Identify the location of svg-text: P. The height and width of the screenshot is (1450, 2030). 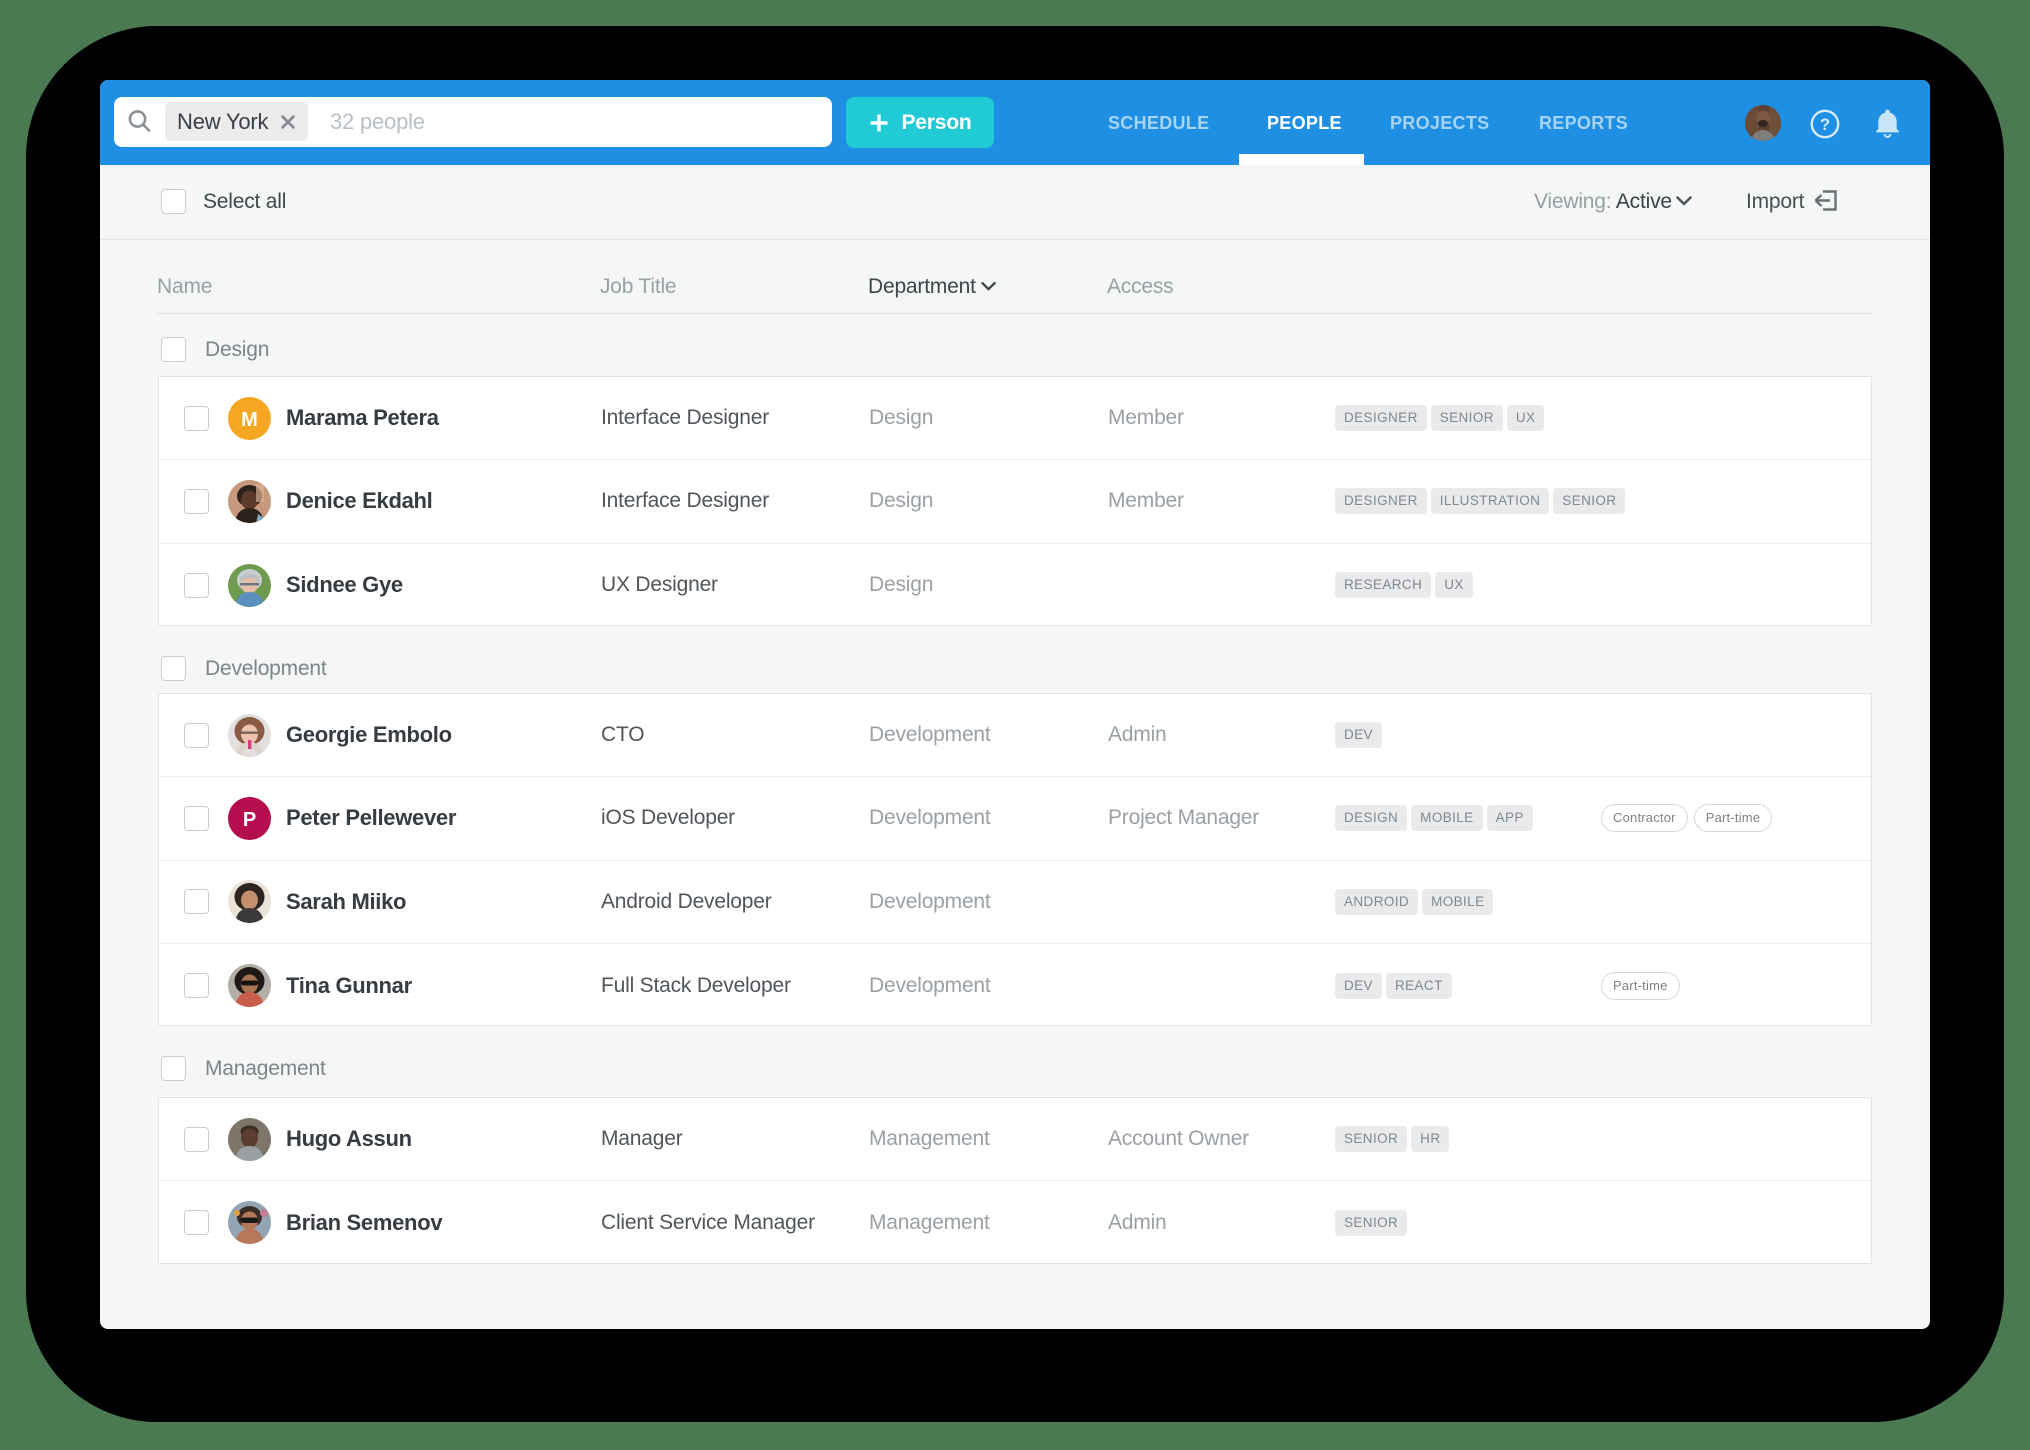
(249, 820).